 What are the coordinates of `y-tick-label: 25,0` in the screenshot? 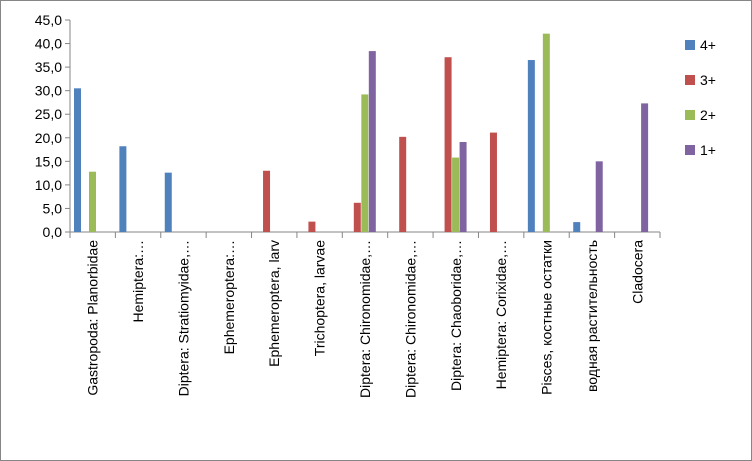 It's located at (48, 114).